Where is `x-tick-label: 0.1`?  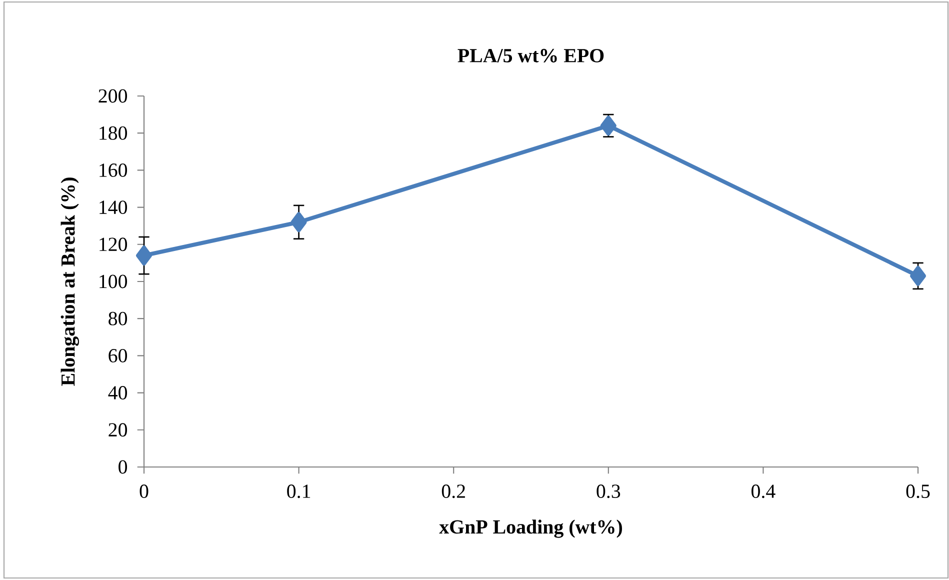
x-tick-label: 0.1 is located at coordinates (298, 491).